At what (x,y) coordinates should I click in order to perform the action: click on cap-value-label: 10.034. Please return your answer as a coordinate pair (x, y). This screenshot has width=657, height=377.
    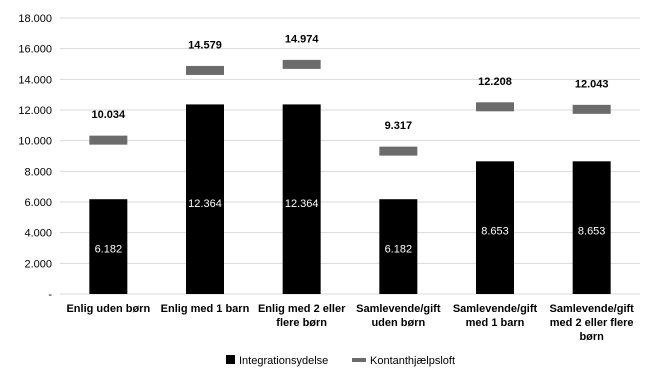
    Looking at the image, I should click on (109, 115).